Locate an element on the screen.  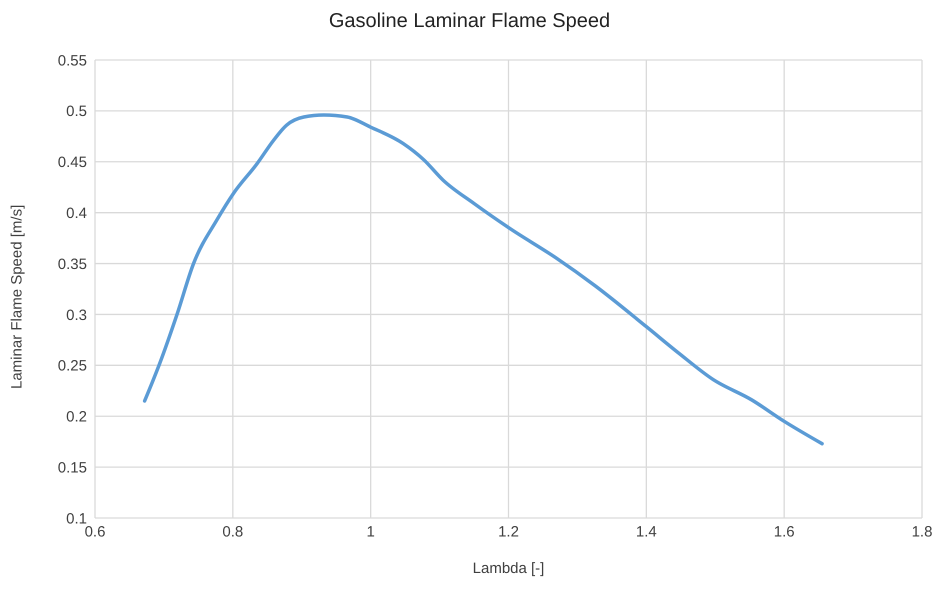
y-tick-label: 0.3 is located at coordinates (76, 315).